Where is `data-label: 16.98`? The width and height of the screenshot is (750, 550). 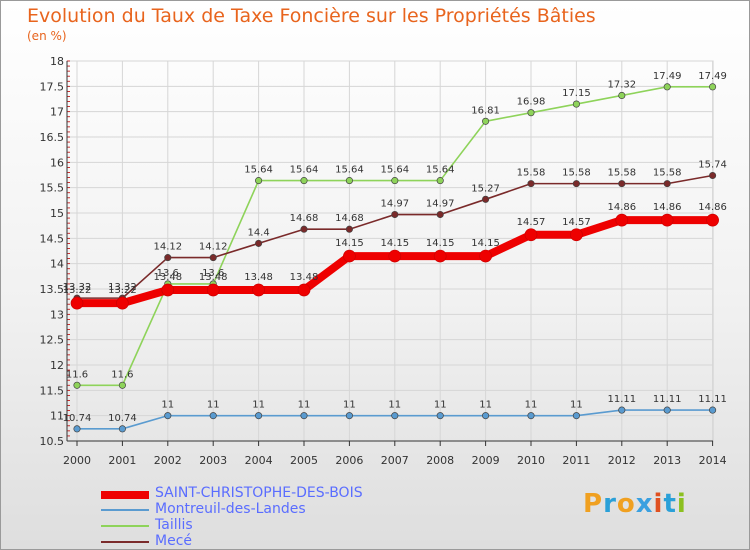
data-label: 16.98 is located at coordinates (531, 102).